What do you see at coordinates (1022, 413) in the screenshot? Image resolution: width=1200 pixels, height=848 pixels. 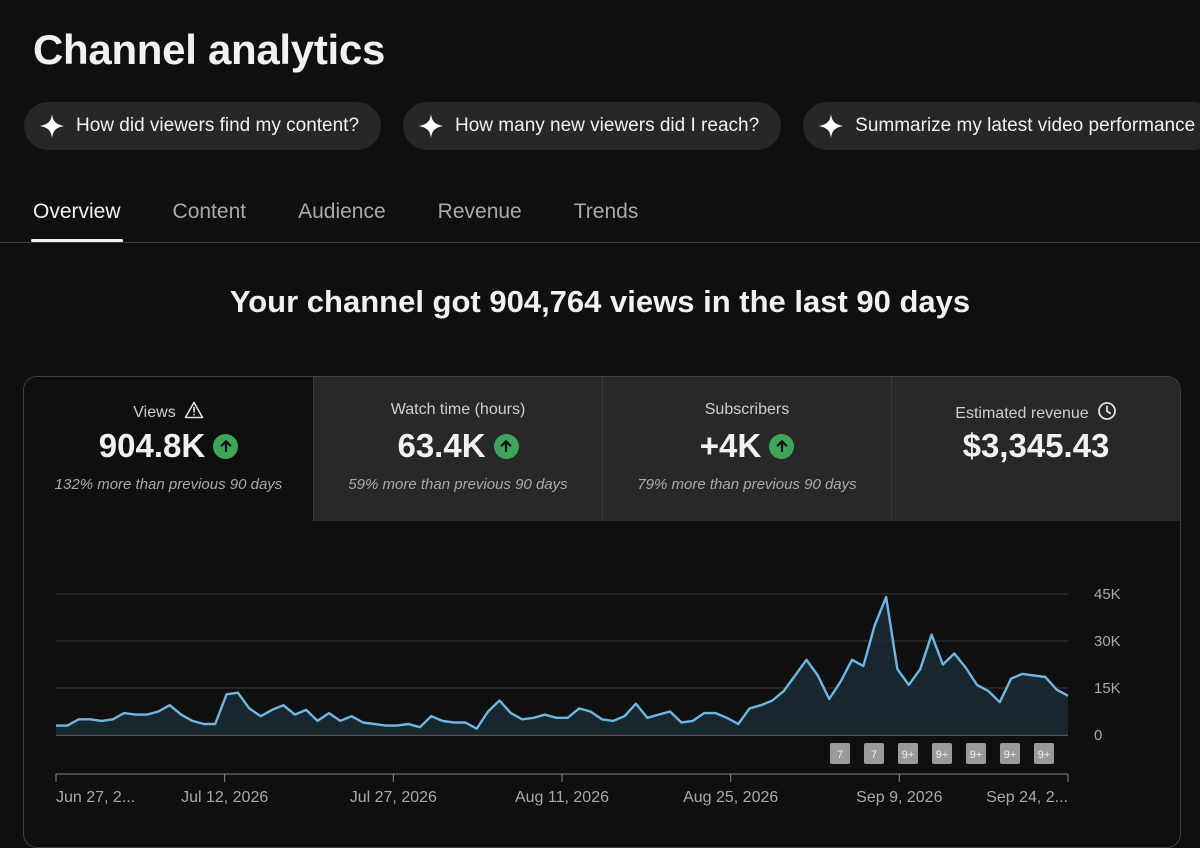 I see `metric-label: Estimated revenue` at bounding box center [1022, 413].